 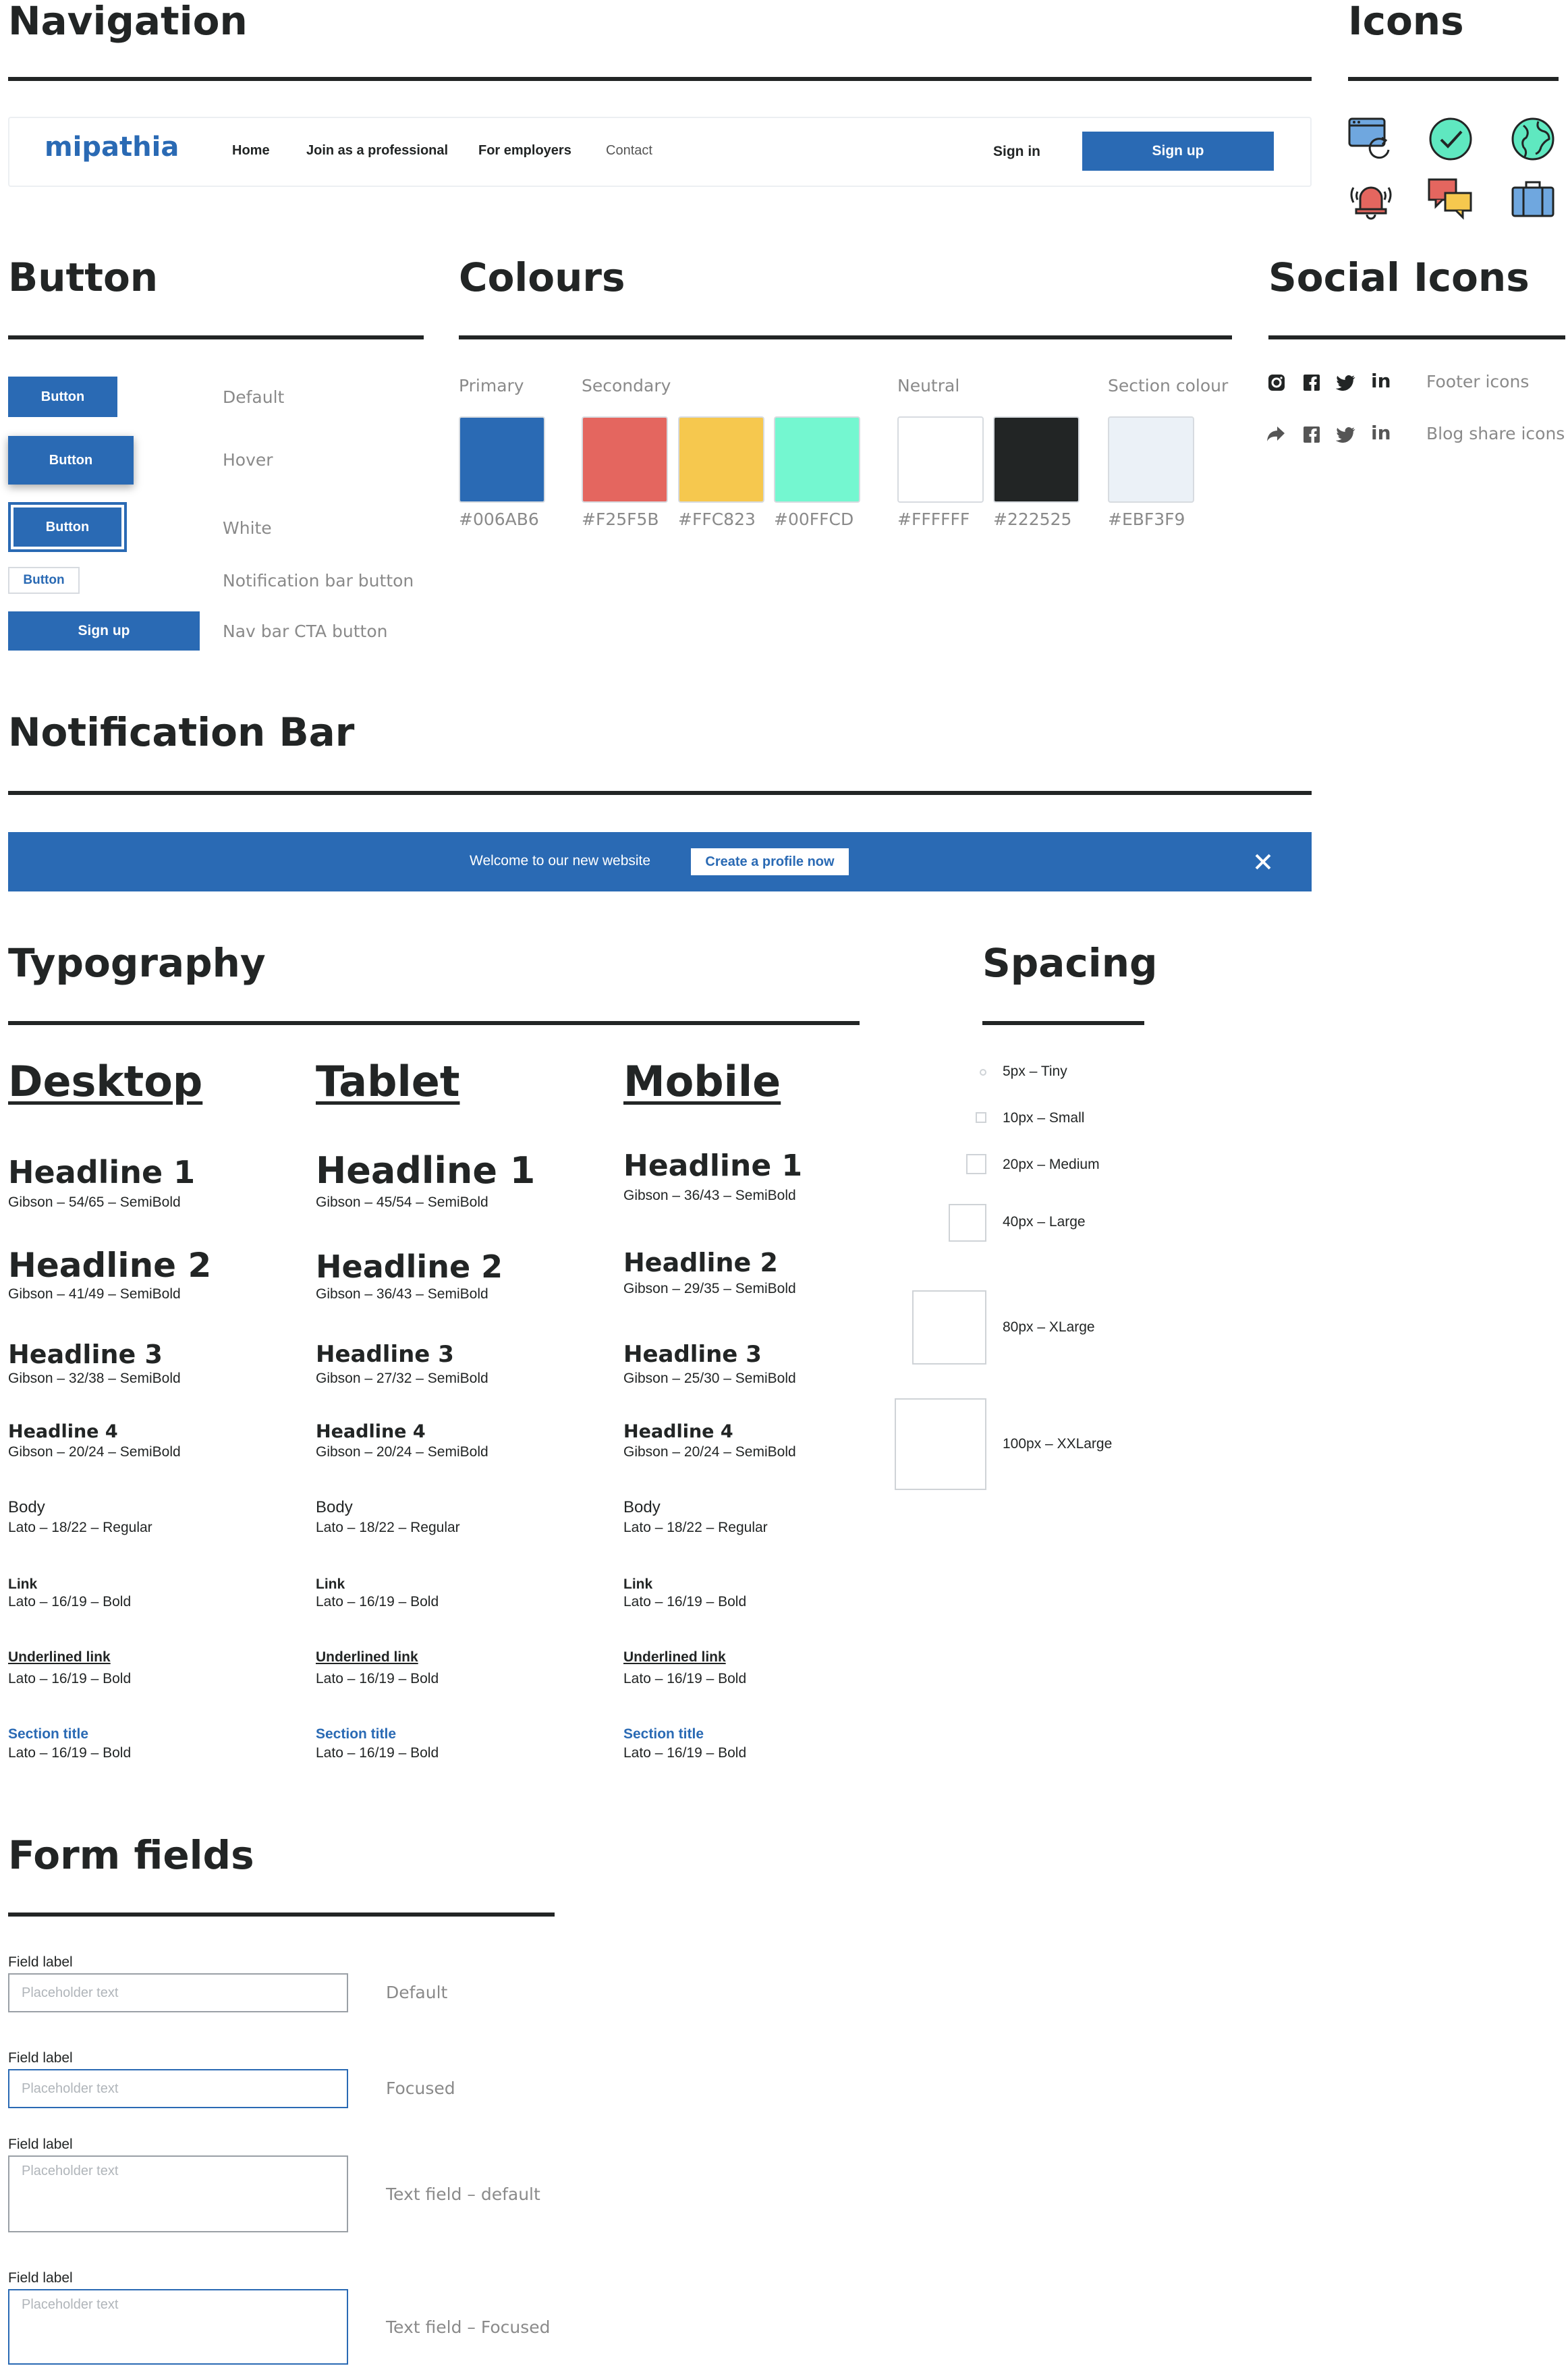 What do you see at coordinates (247, 528) in the screenshot?
I see `button-desc-white: White` at bounding box center [247, 528].